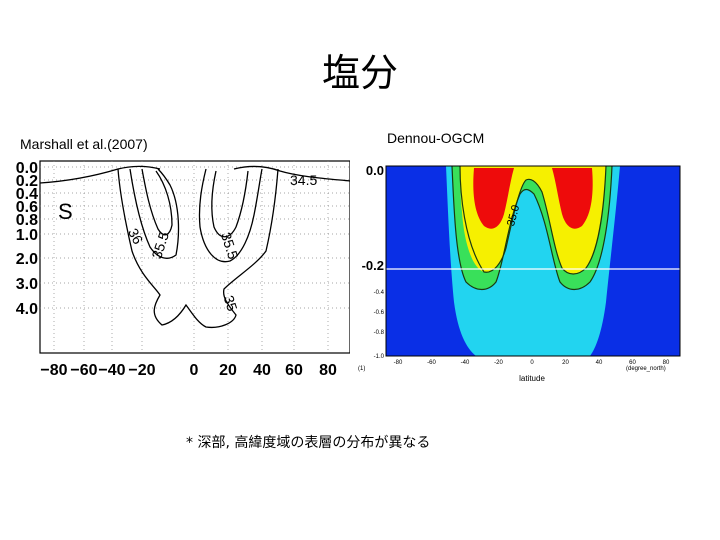  I want to click on contour-label: 34.5, so click(303, 180).